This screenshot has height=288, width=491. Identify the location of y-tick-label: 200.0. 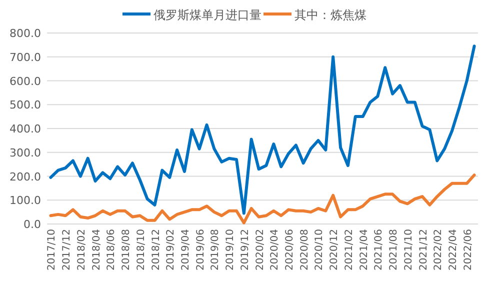
(25, 177).